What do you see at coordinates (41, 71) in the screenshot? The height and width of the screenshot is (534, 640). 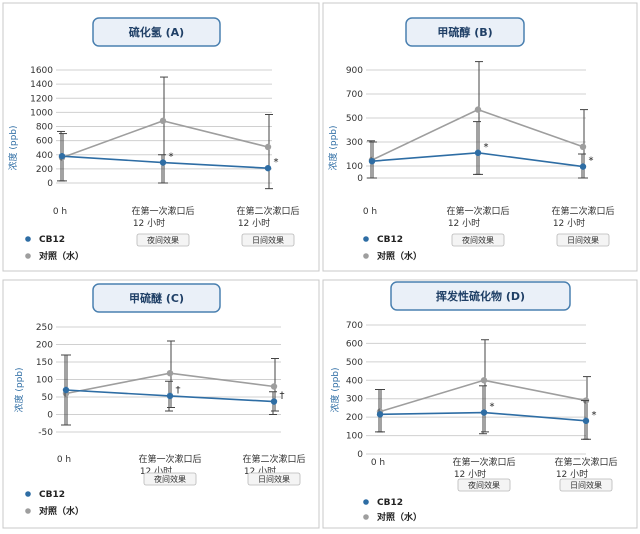 I see `y-tick-label: 1600` at bounding box center [41, 71].